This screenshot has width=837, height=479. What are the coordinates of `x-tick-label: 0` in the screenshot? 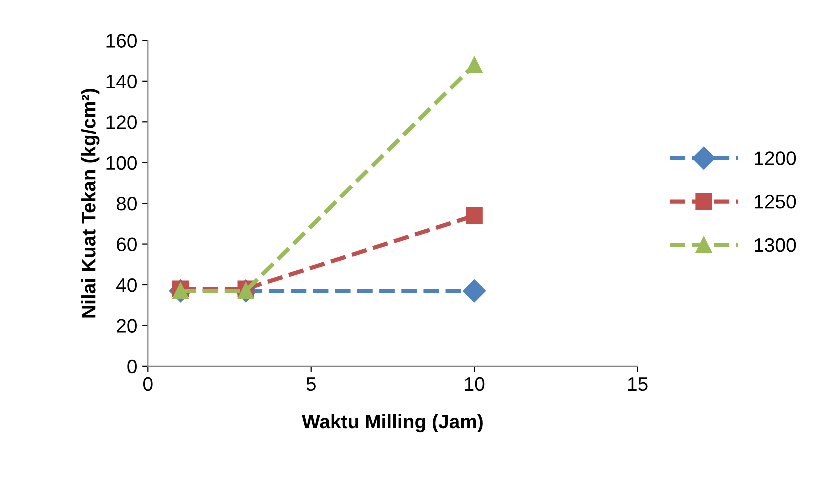 It's located at (148, 384).